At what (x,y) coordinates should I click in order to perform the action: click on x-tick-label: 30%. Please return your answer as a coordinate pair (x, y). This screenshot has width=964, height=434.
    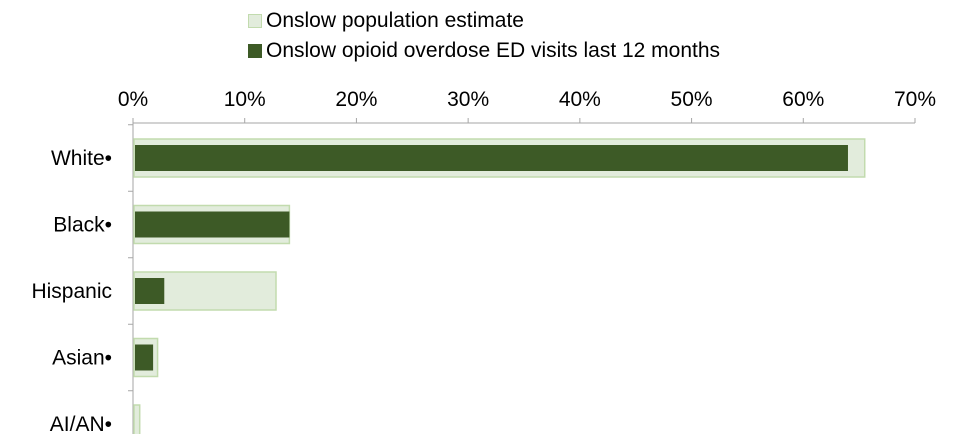
    Looking at the image, I should click on (468, 99).